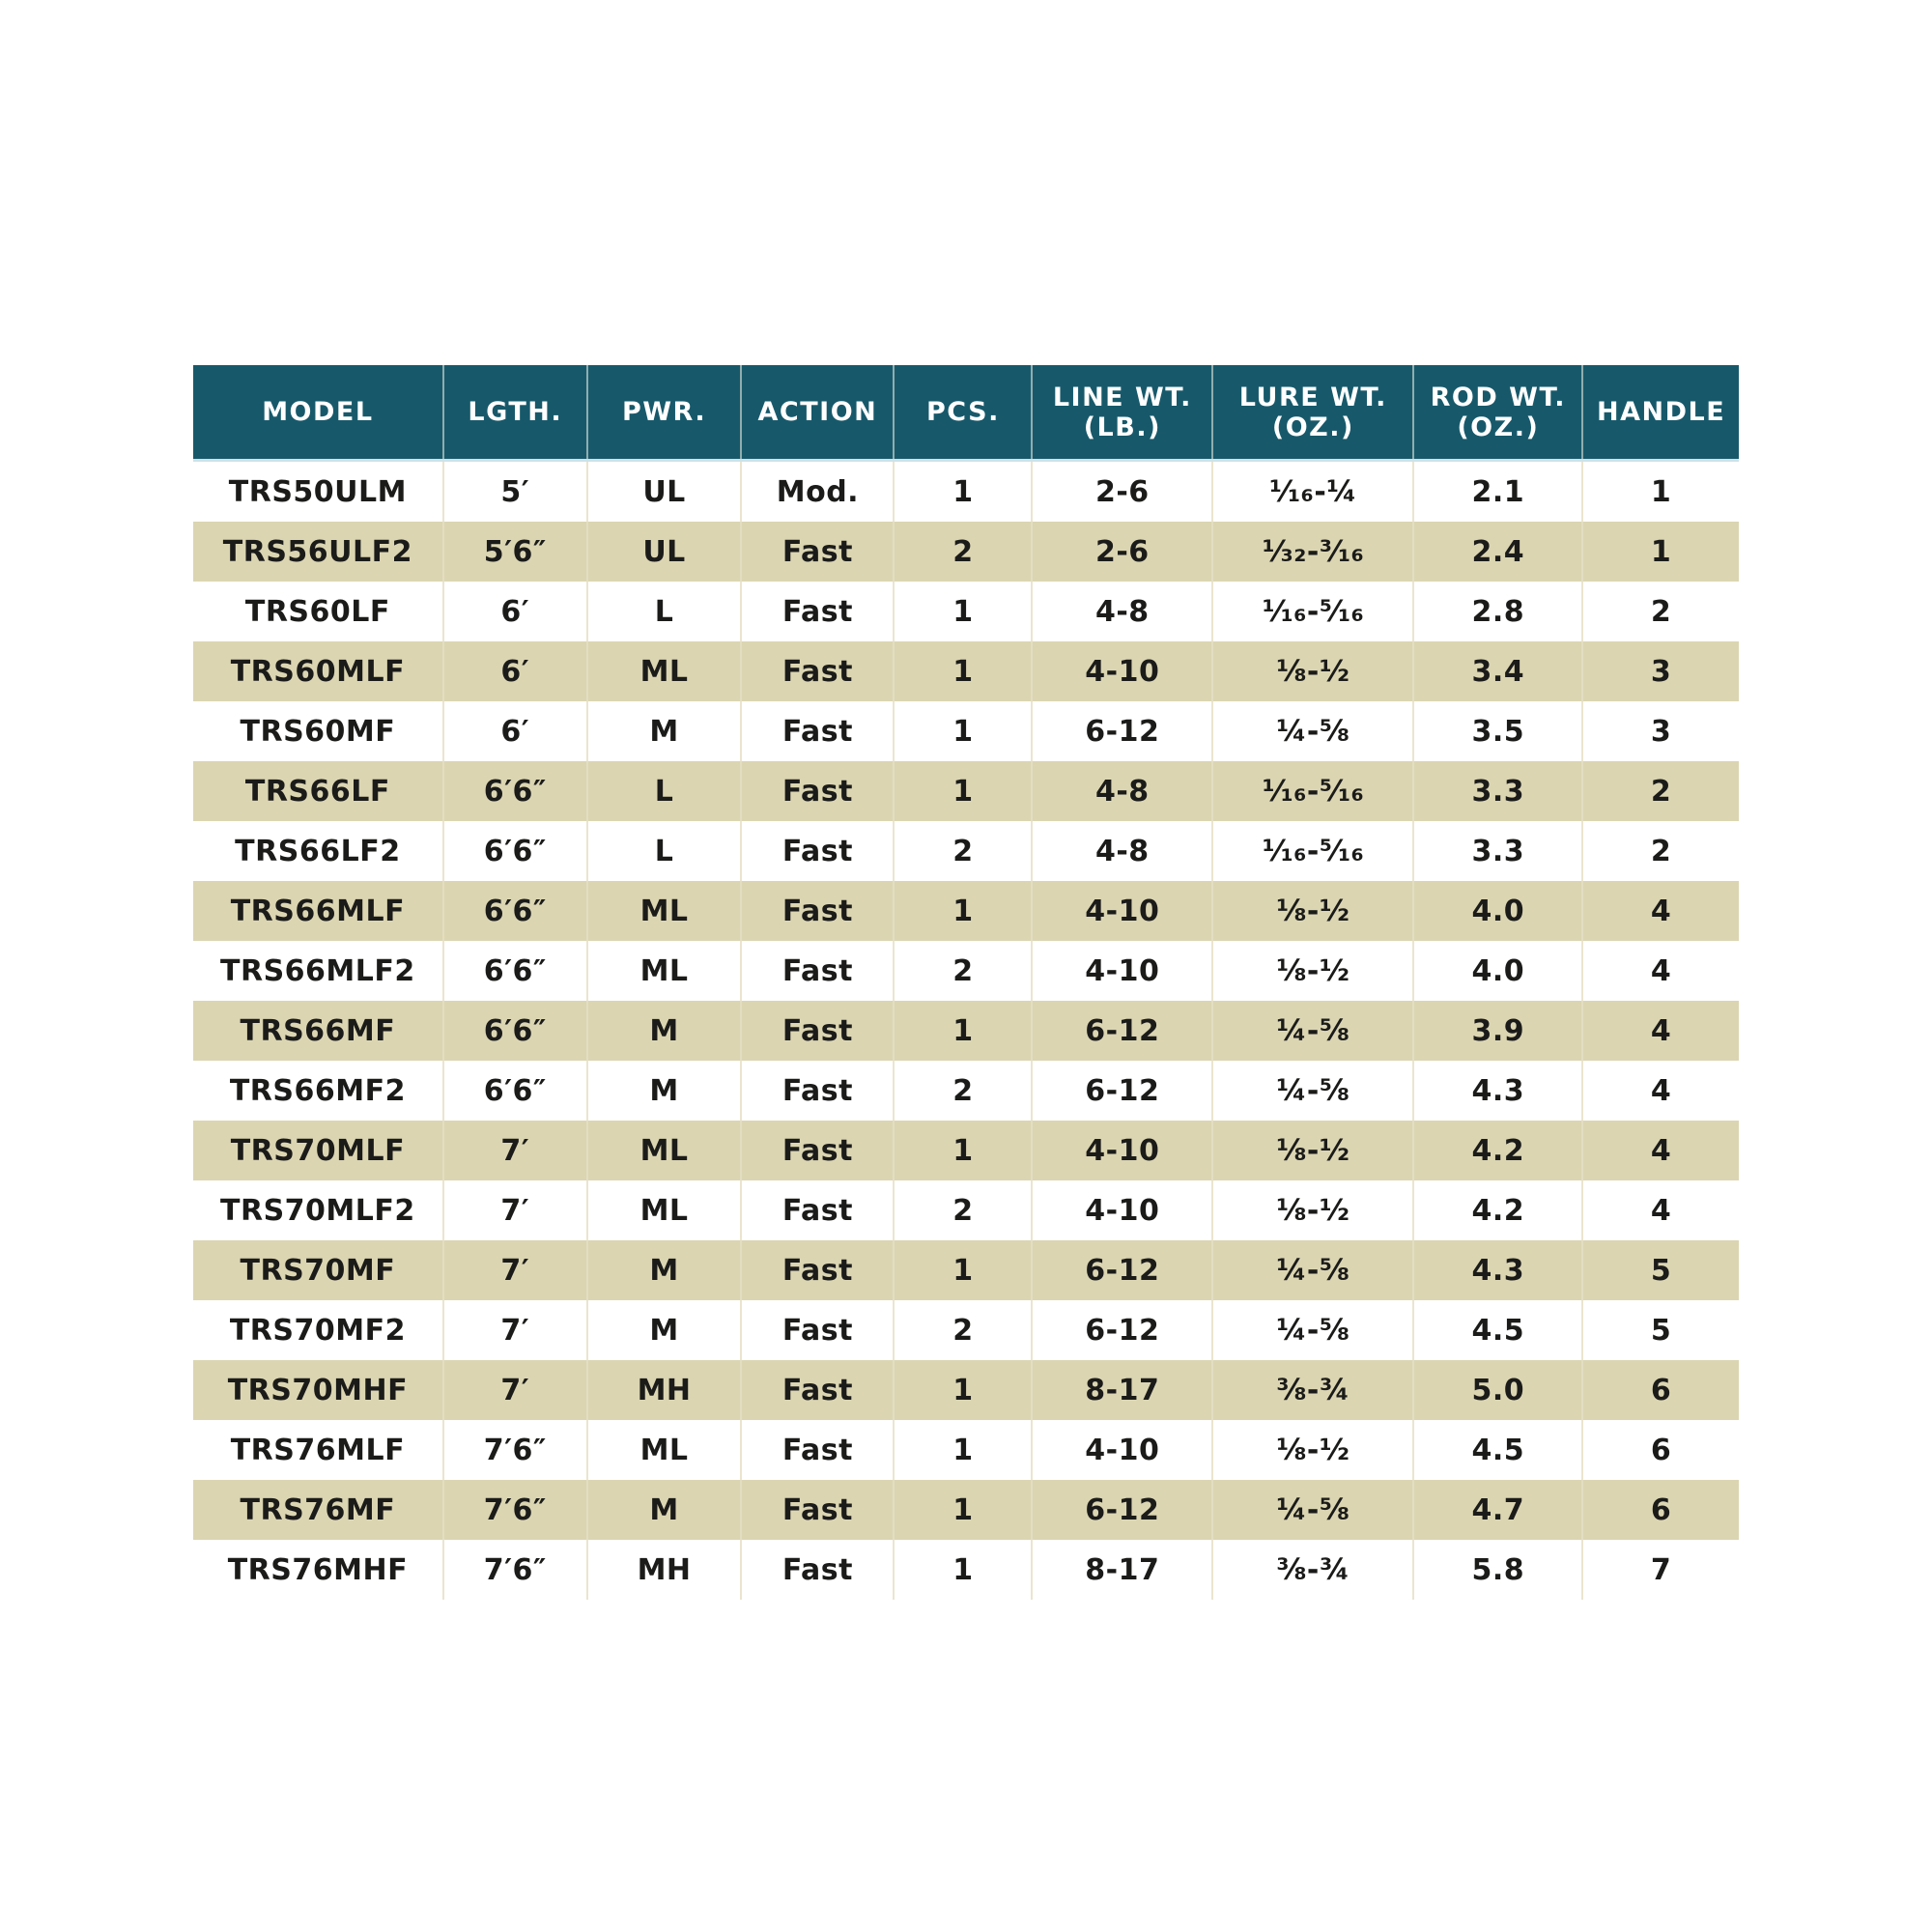  I want to click on table-row: TRS56ULF2 5′6″ UL Fast 2 2-6 ¹⁄₃₂-³⁄₁₆ 2.4 1, so click(966, 552).